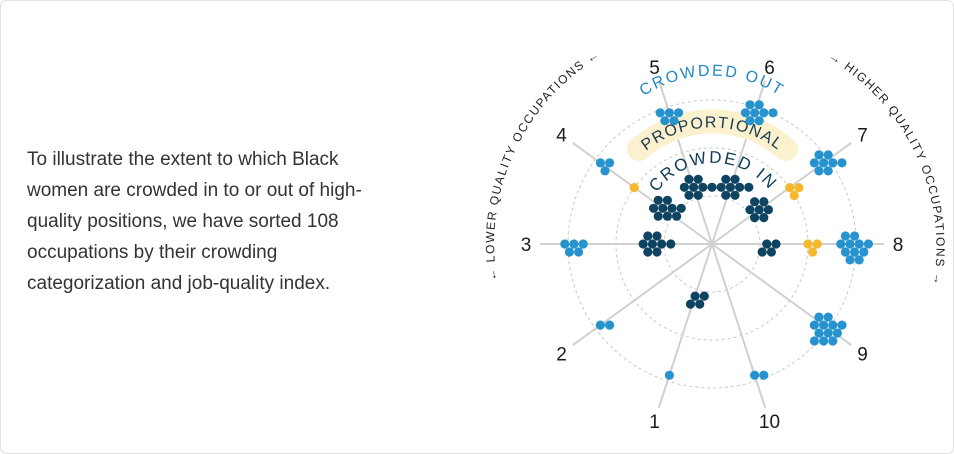 Image resolution: width=954 pixels, height=454 pixels. Describe the element at coordinates (152, 252) in the screenshot. I see `intro-line: occupations by their crowding` at that location.